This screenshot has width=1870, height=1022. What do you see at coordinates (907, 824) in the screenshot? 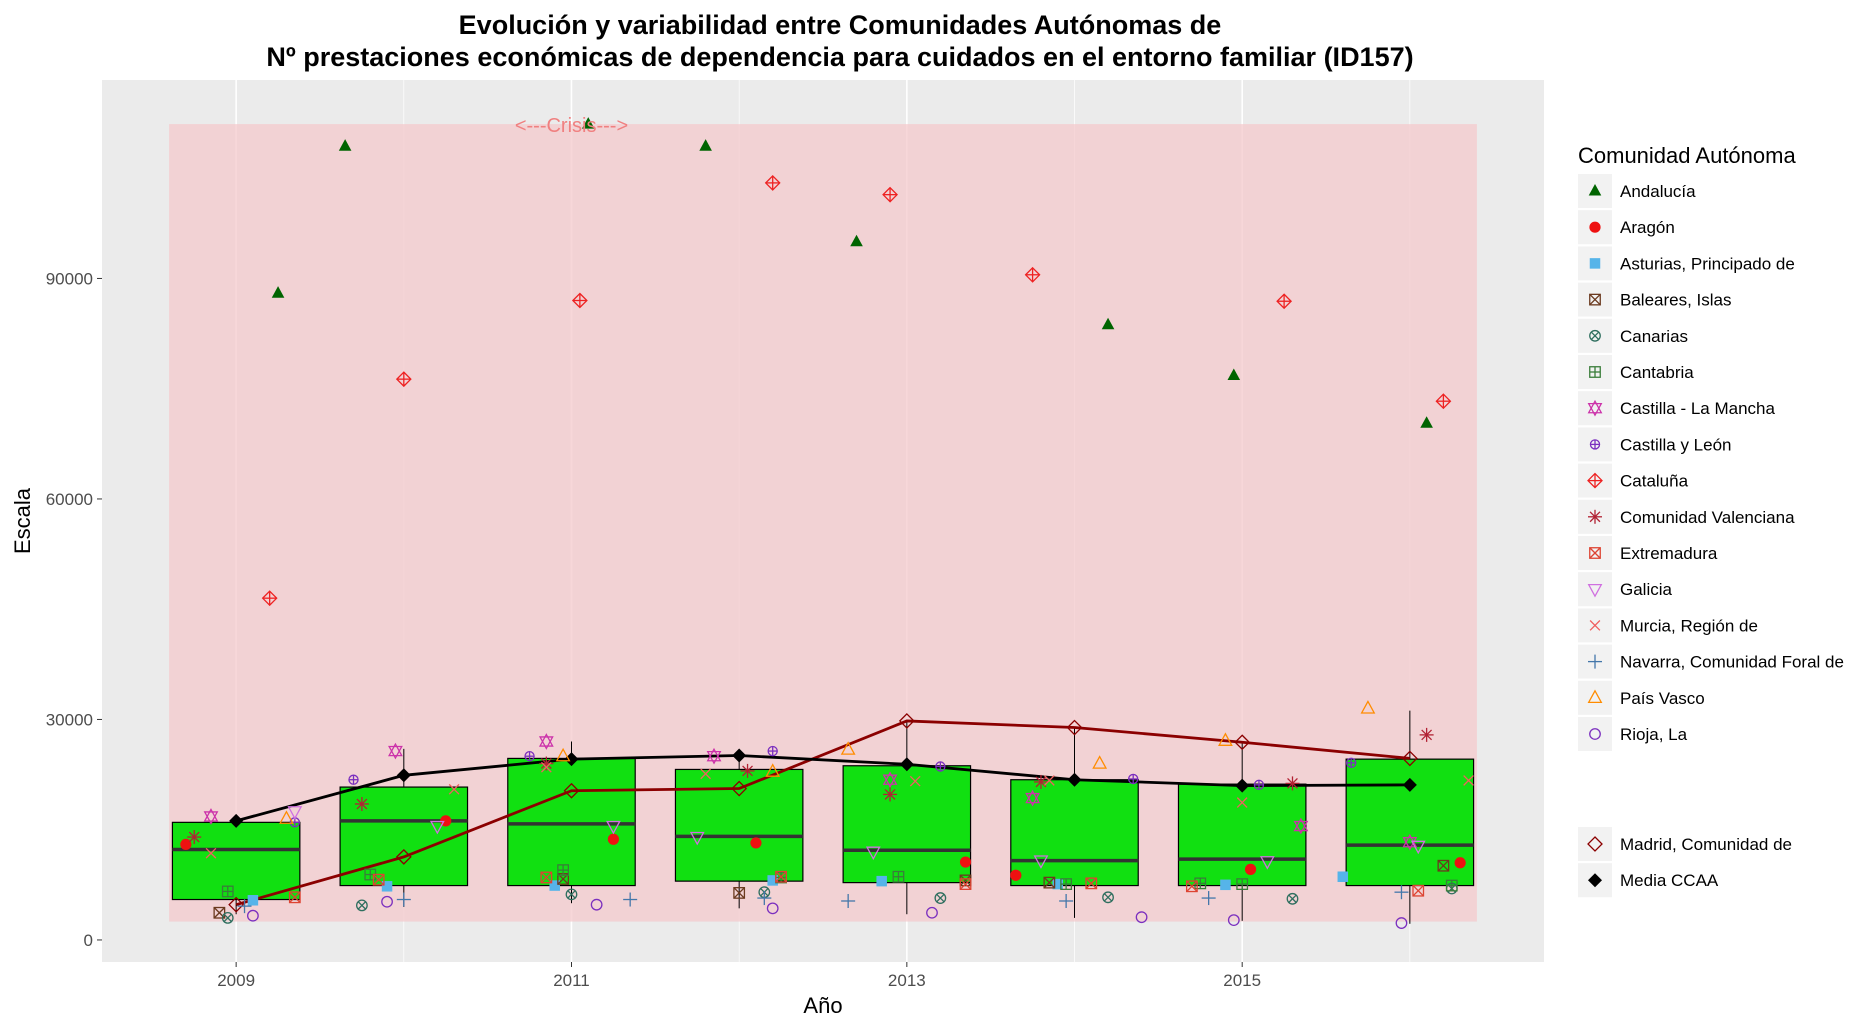
I see `box-body` at bounding box center [907, 824].